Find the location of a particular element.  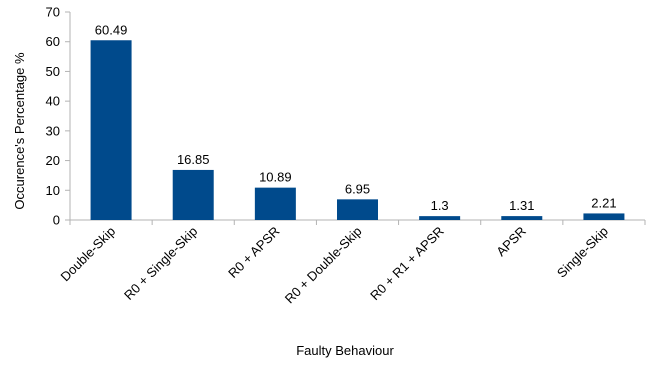

x-tick-label: Double-Skip is located at coordinates (88, 254).